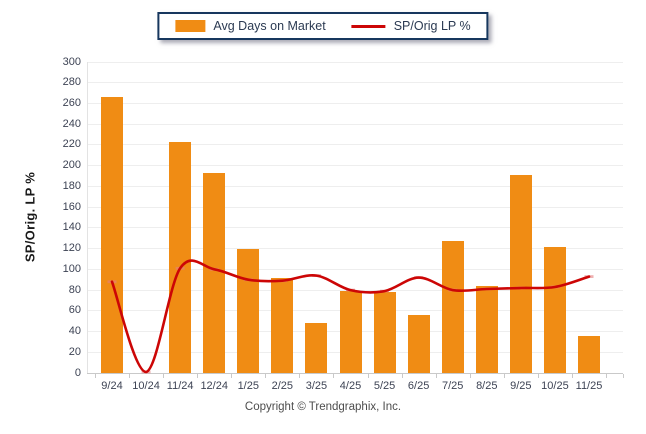  What do you see at coordinates (71, 123) in the screenshot?
I see `y-tick-label: 240` at bounding box center [71, 123].